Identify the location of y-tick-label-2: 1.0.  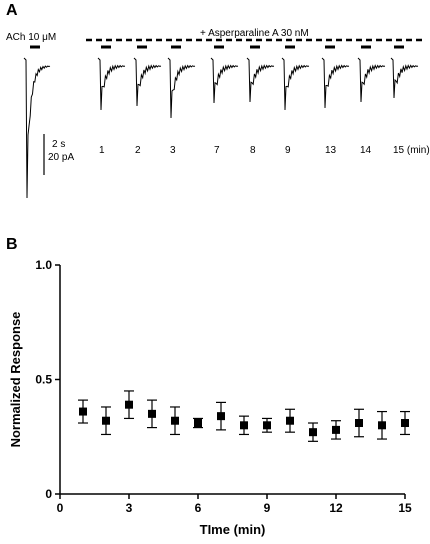
(43, 265).